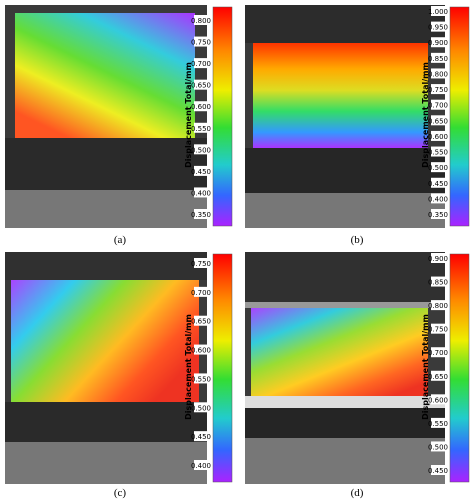  What do you see at coordinates (357, 240) in the screenshot?
I see `panel-label: (b)` at bounding box center [357, 240].